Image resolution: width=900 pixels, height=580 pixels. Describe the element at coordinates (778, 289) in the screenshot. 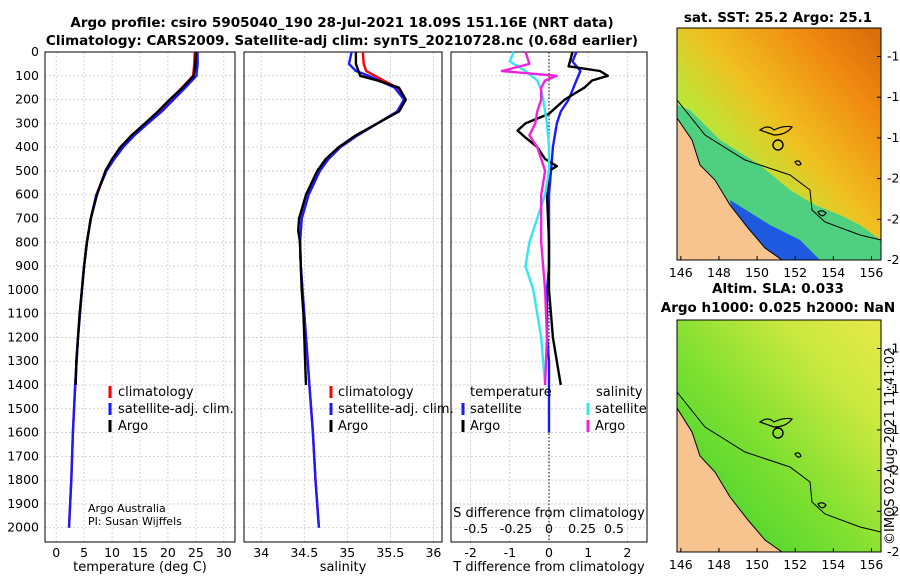

I see `sla-map-title-line1: Altim. SLA: 0.033` at that location.